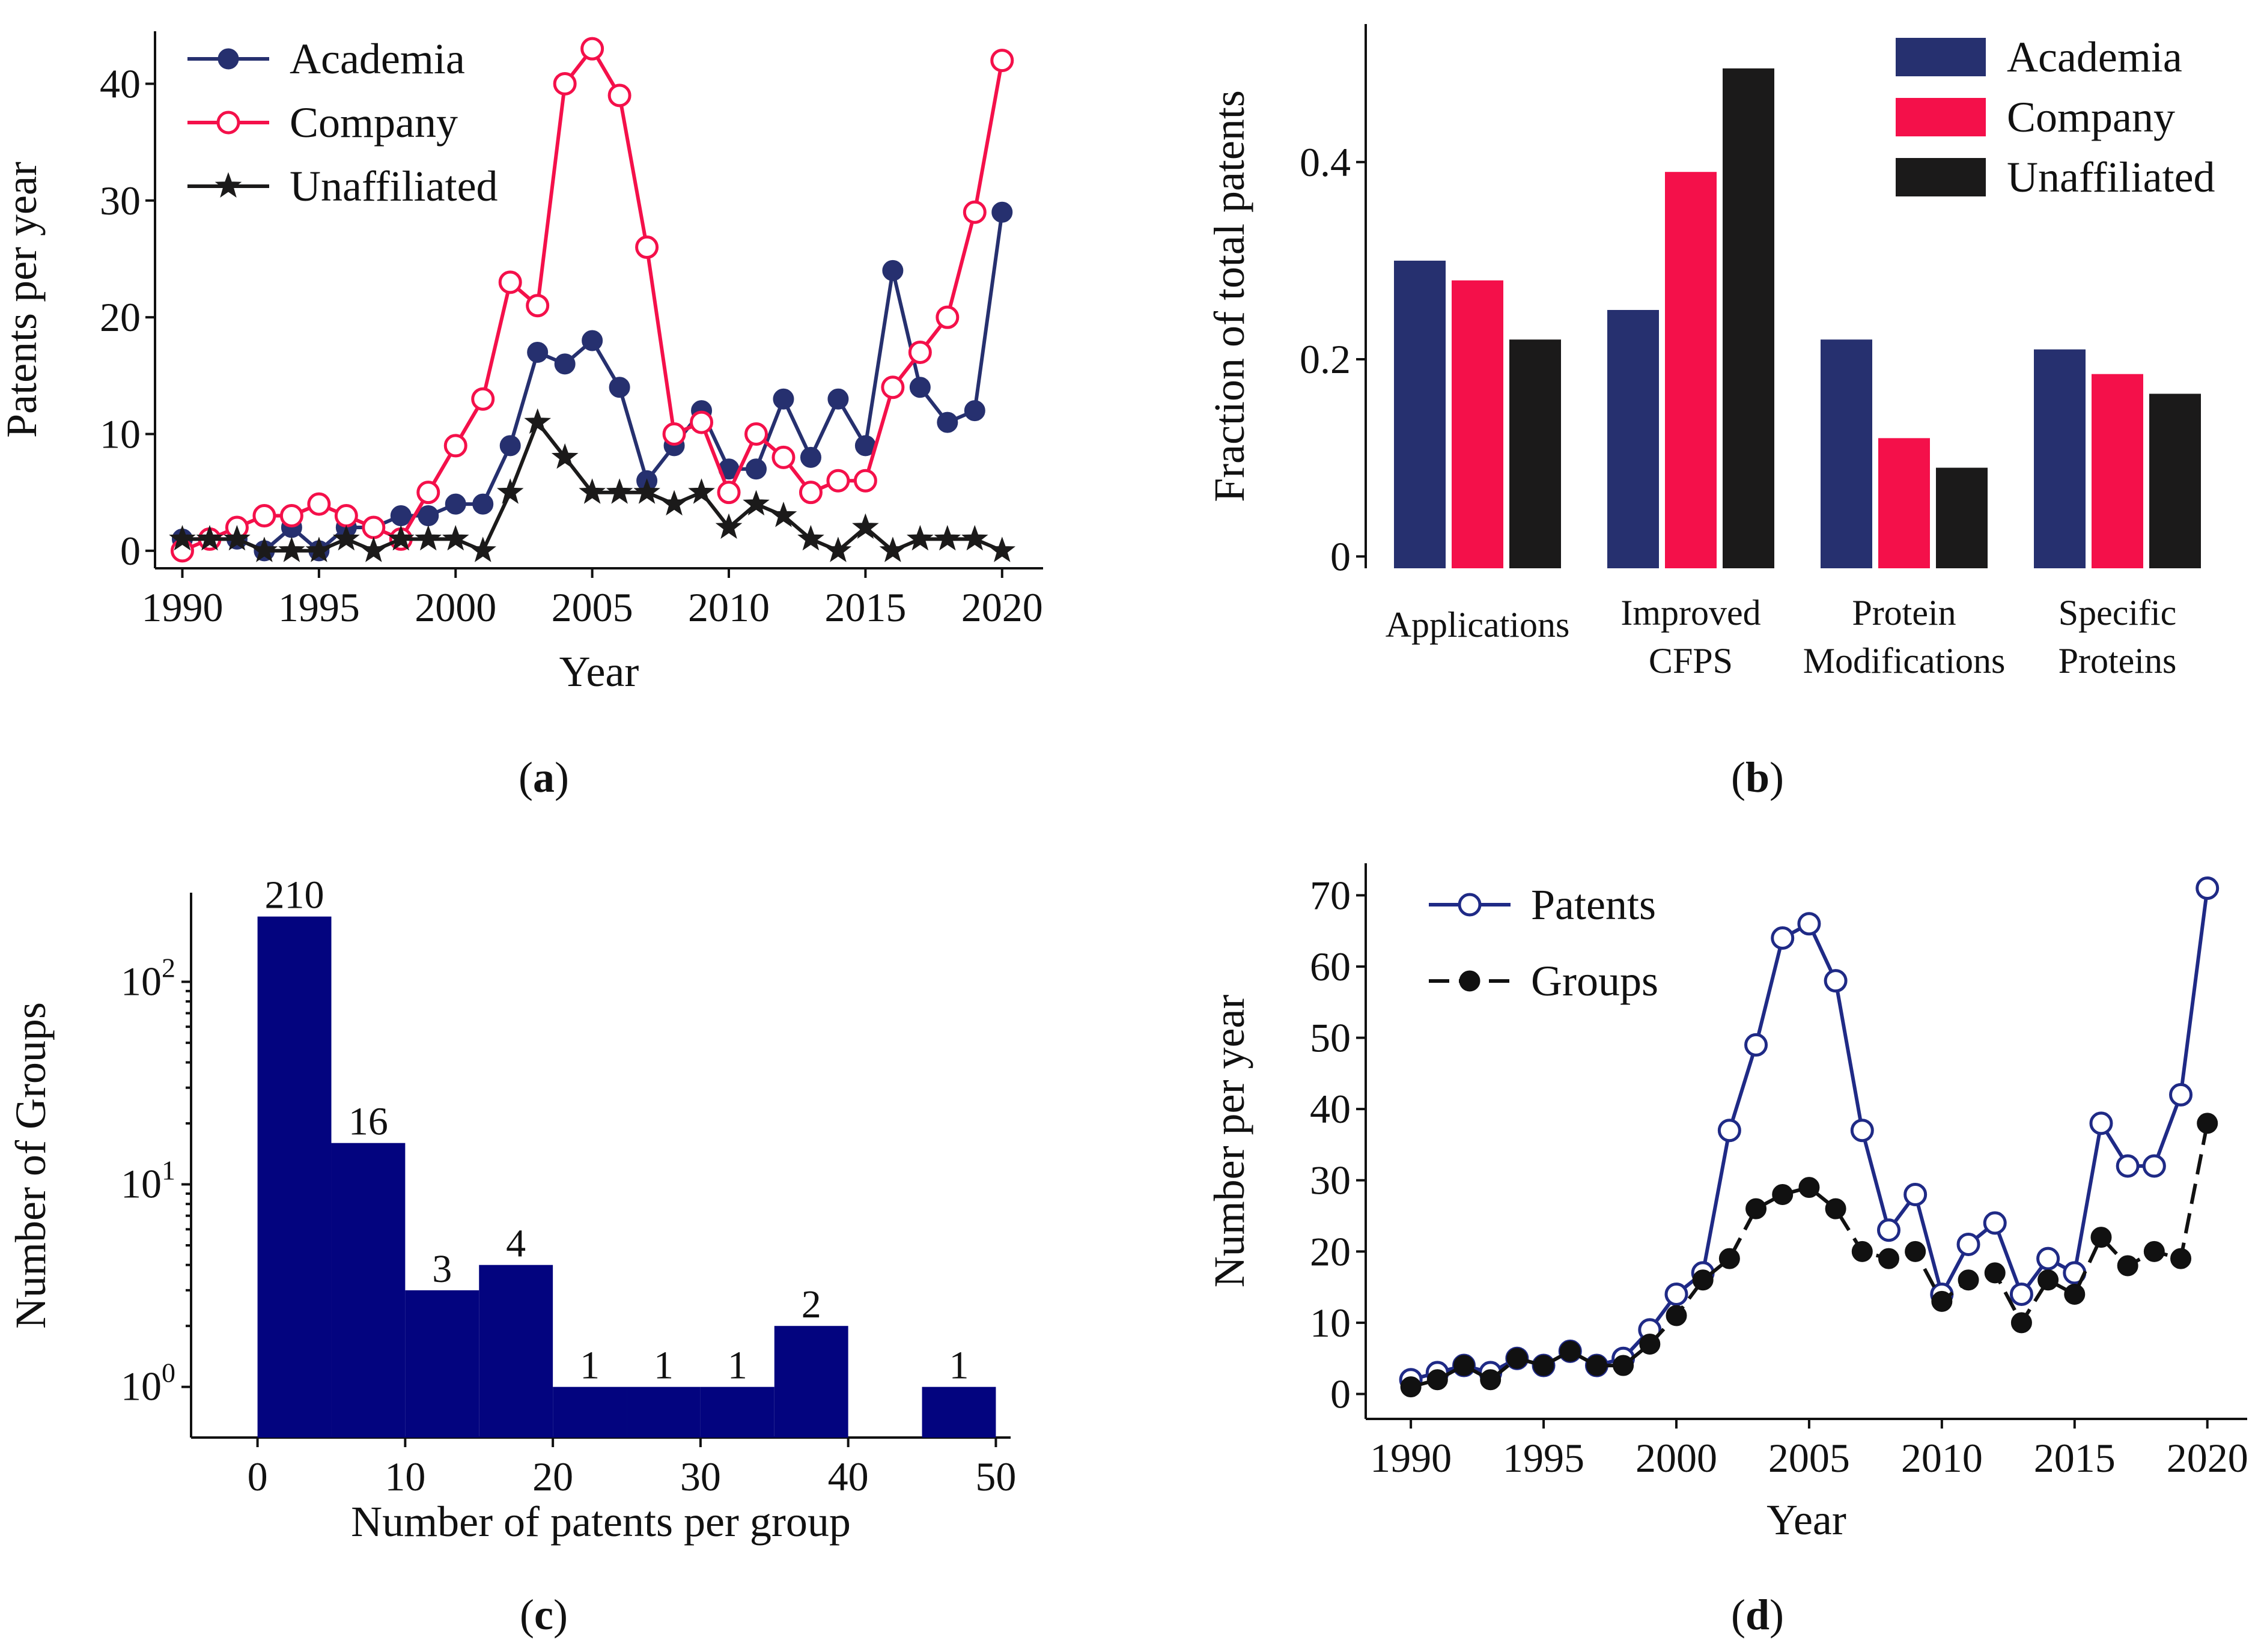 The height and width of the screenshot is (1652, 2264). What do you see at coordinates (1806, 1520) in the screenshot?
I see `panel-d-x-axis-label: Year` at bounding box center [1806, 1520].